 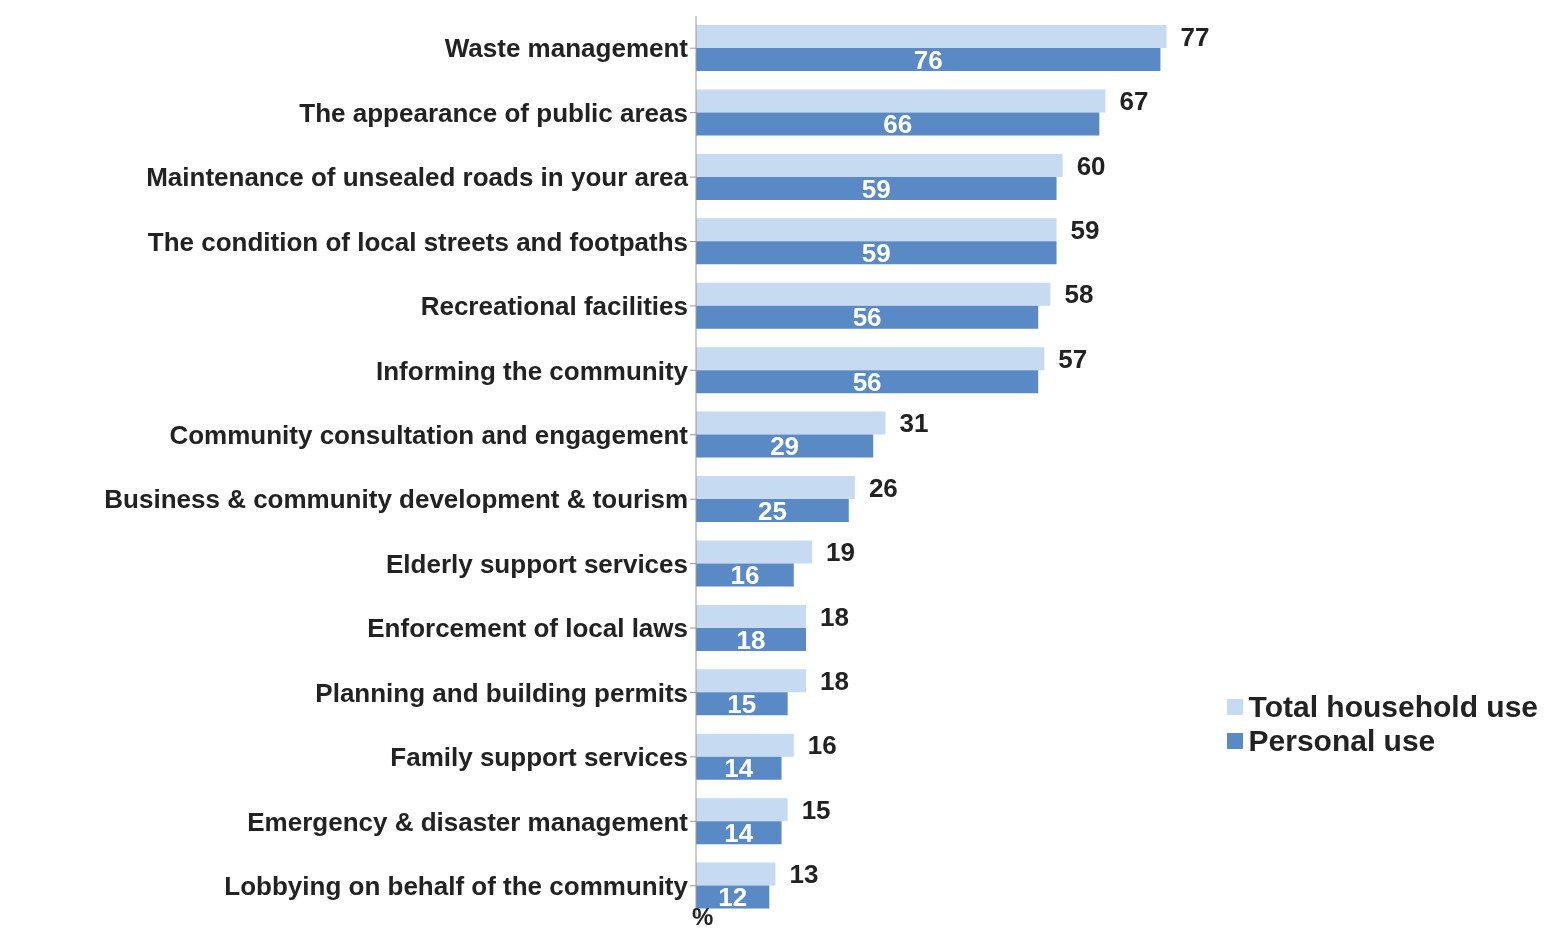 What do you see at coordinates (417, 241) in the screenshot?
I see `y-tick-label: The condition of local streets and footpaths` at bounding box center [417, 241].